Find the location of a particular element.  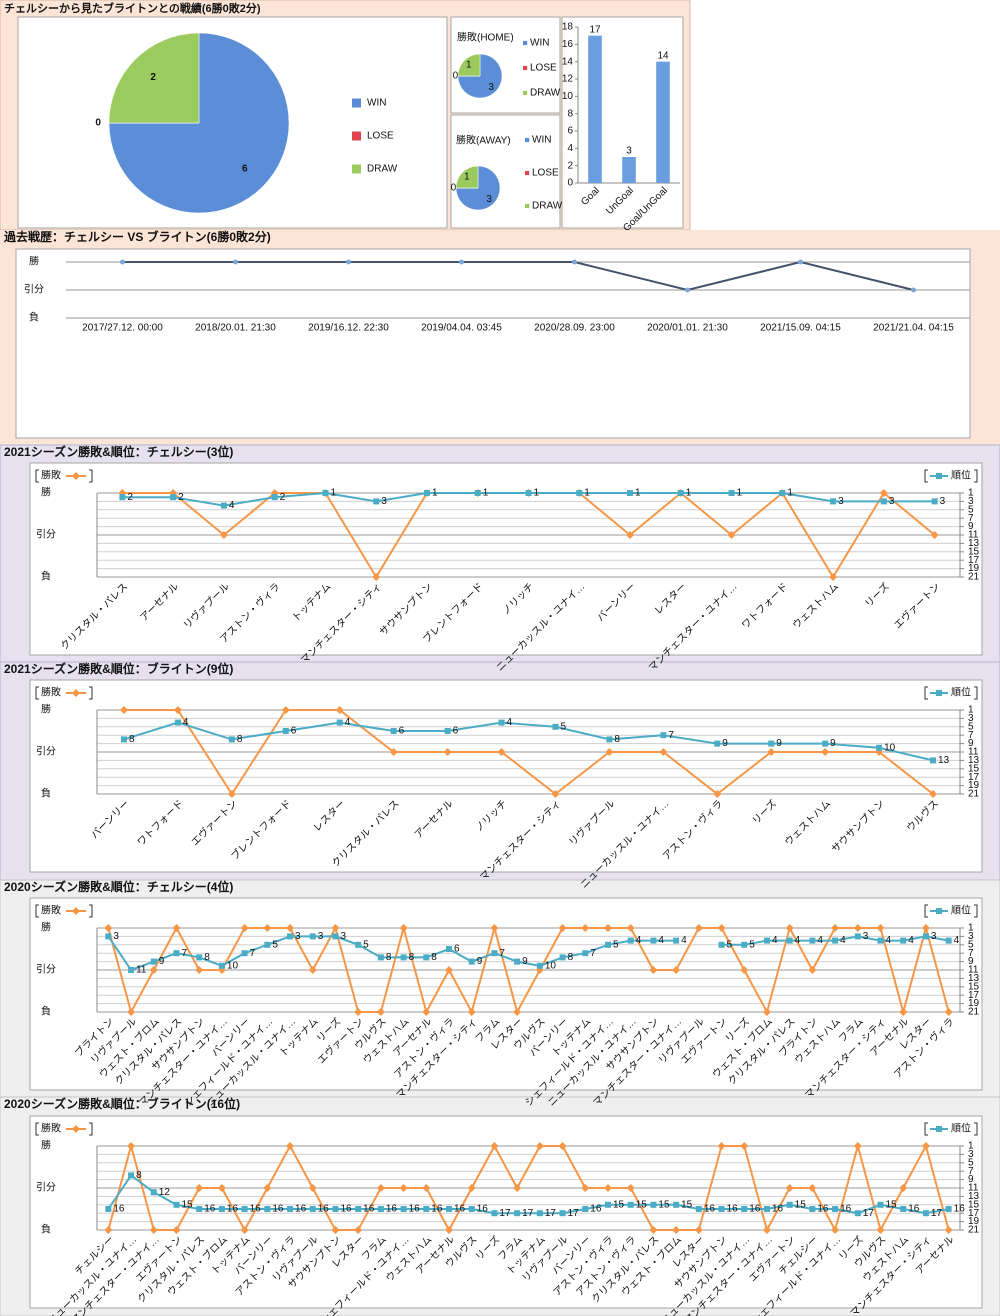

y2-tick-label: 21 is located at coordinates (974, 1012).